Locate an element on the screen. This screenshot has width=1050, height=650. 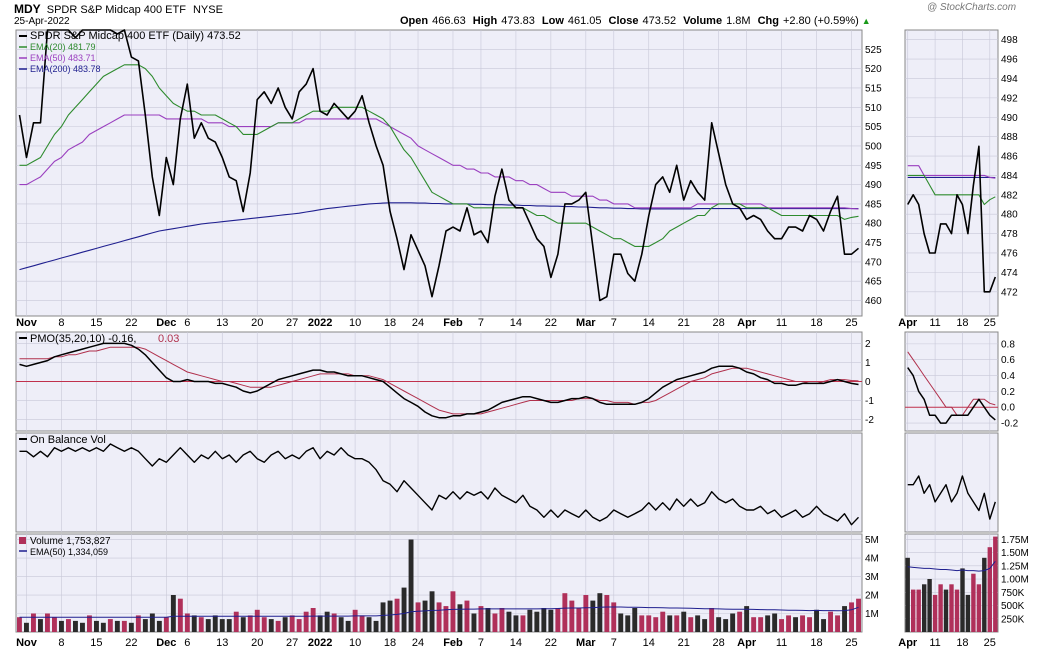
header-date: 25-Apr-2022 is located at coordinates (42, 21).